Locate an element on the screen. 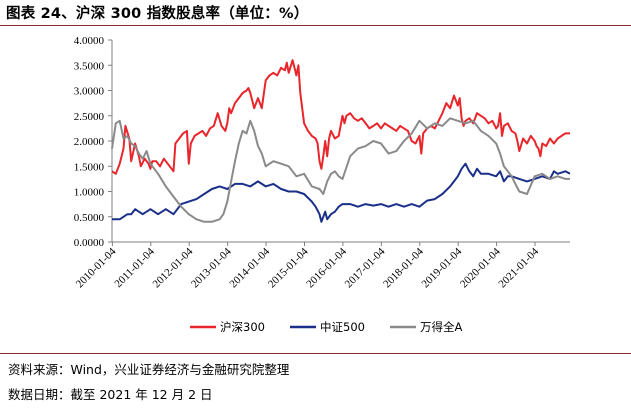  x-tick-label: 2016-01-04 is located at coordinates (326, 267).